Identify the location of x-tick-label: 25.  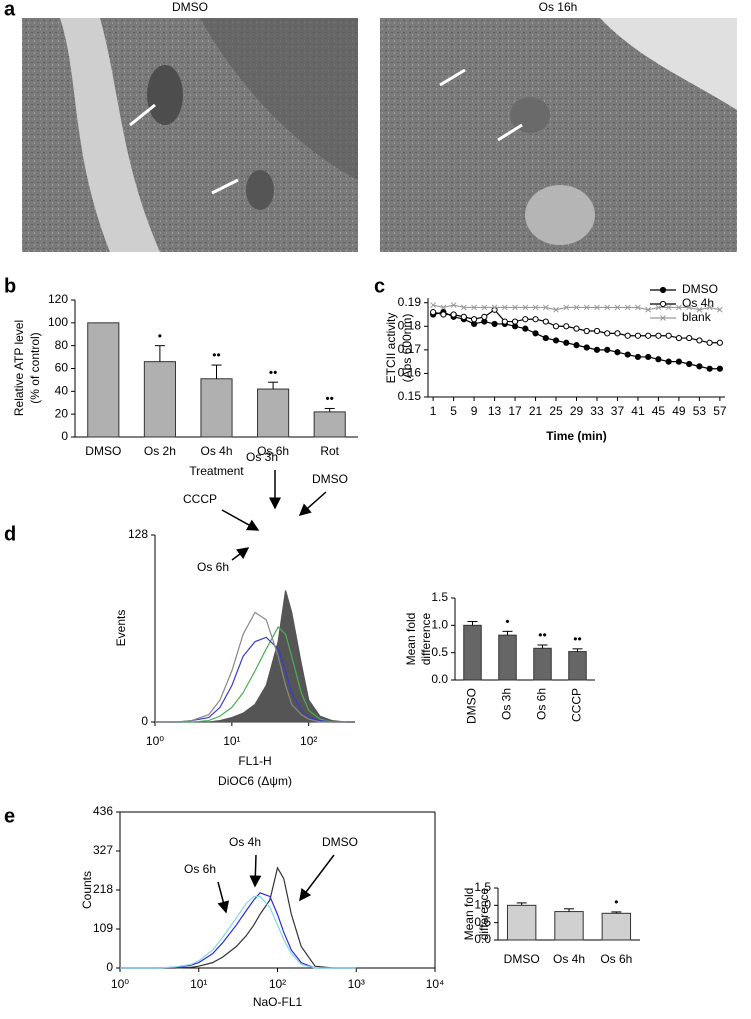
(556, 411).